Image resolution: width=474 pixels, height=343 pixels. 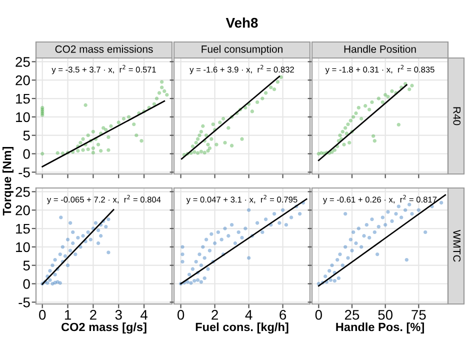 What do you see at coordinates (242, 50) in the screenshot?
I see `chart-subtitle: Fuel consumption` at bounding box center [242, 50].